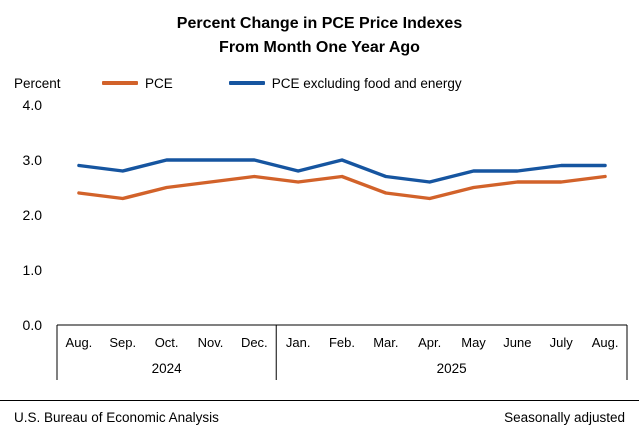 This screenshot has height=440, width=639. What do you see at coordinates (366, 83) in the screenshot?
I see `legend-label-core-pce: PCE excluding food and energy` at bounding box center [366, 83].